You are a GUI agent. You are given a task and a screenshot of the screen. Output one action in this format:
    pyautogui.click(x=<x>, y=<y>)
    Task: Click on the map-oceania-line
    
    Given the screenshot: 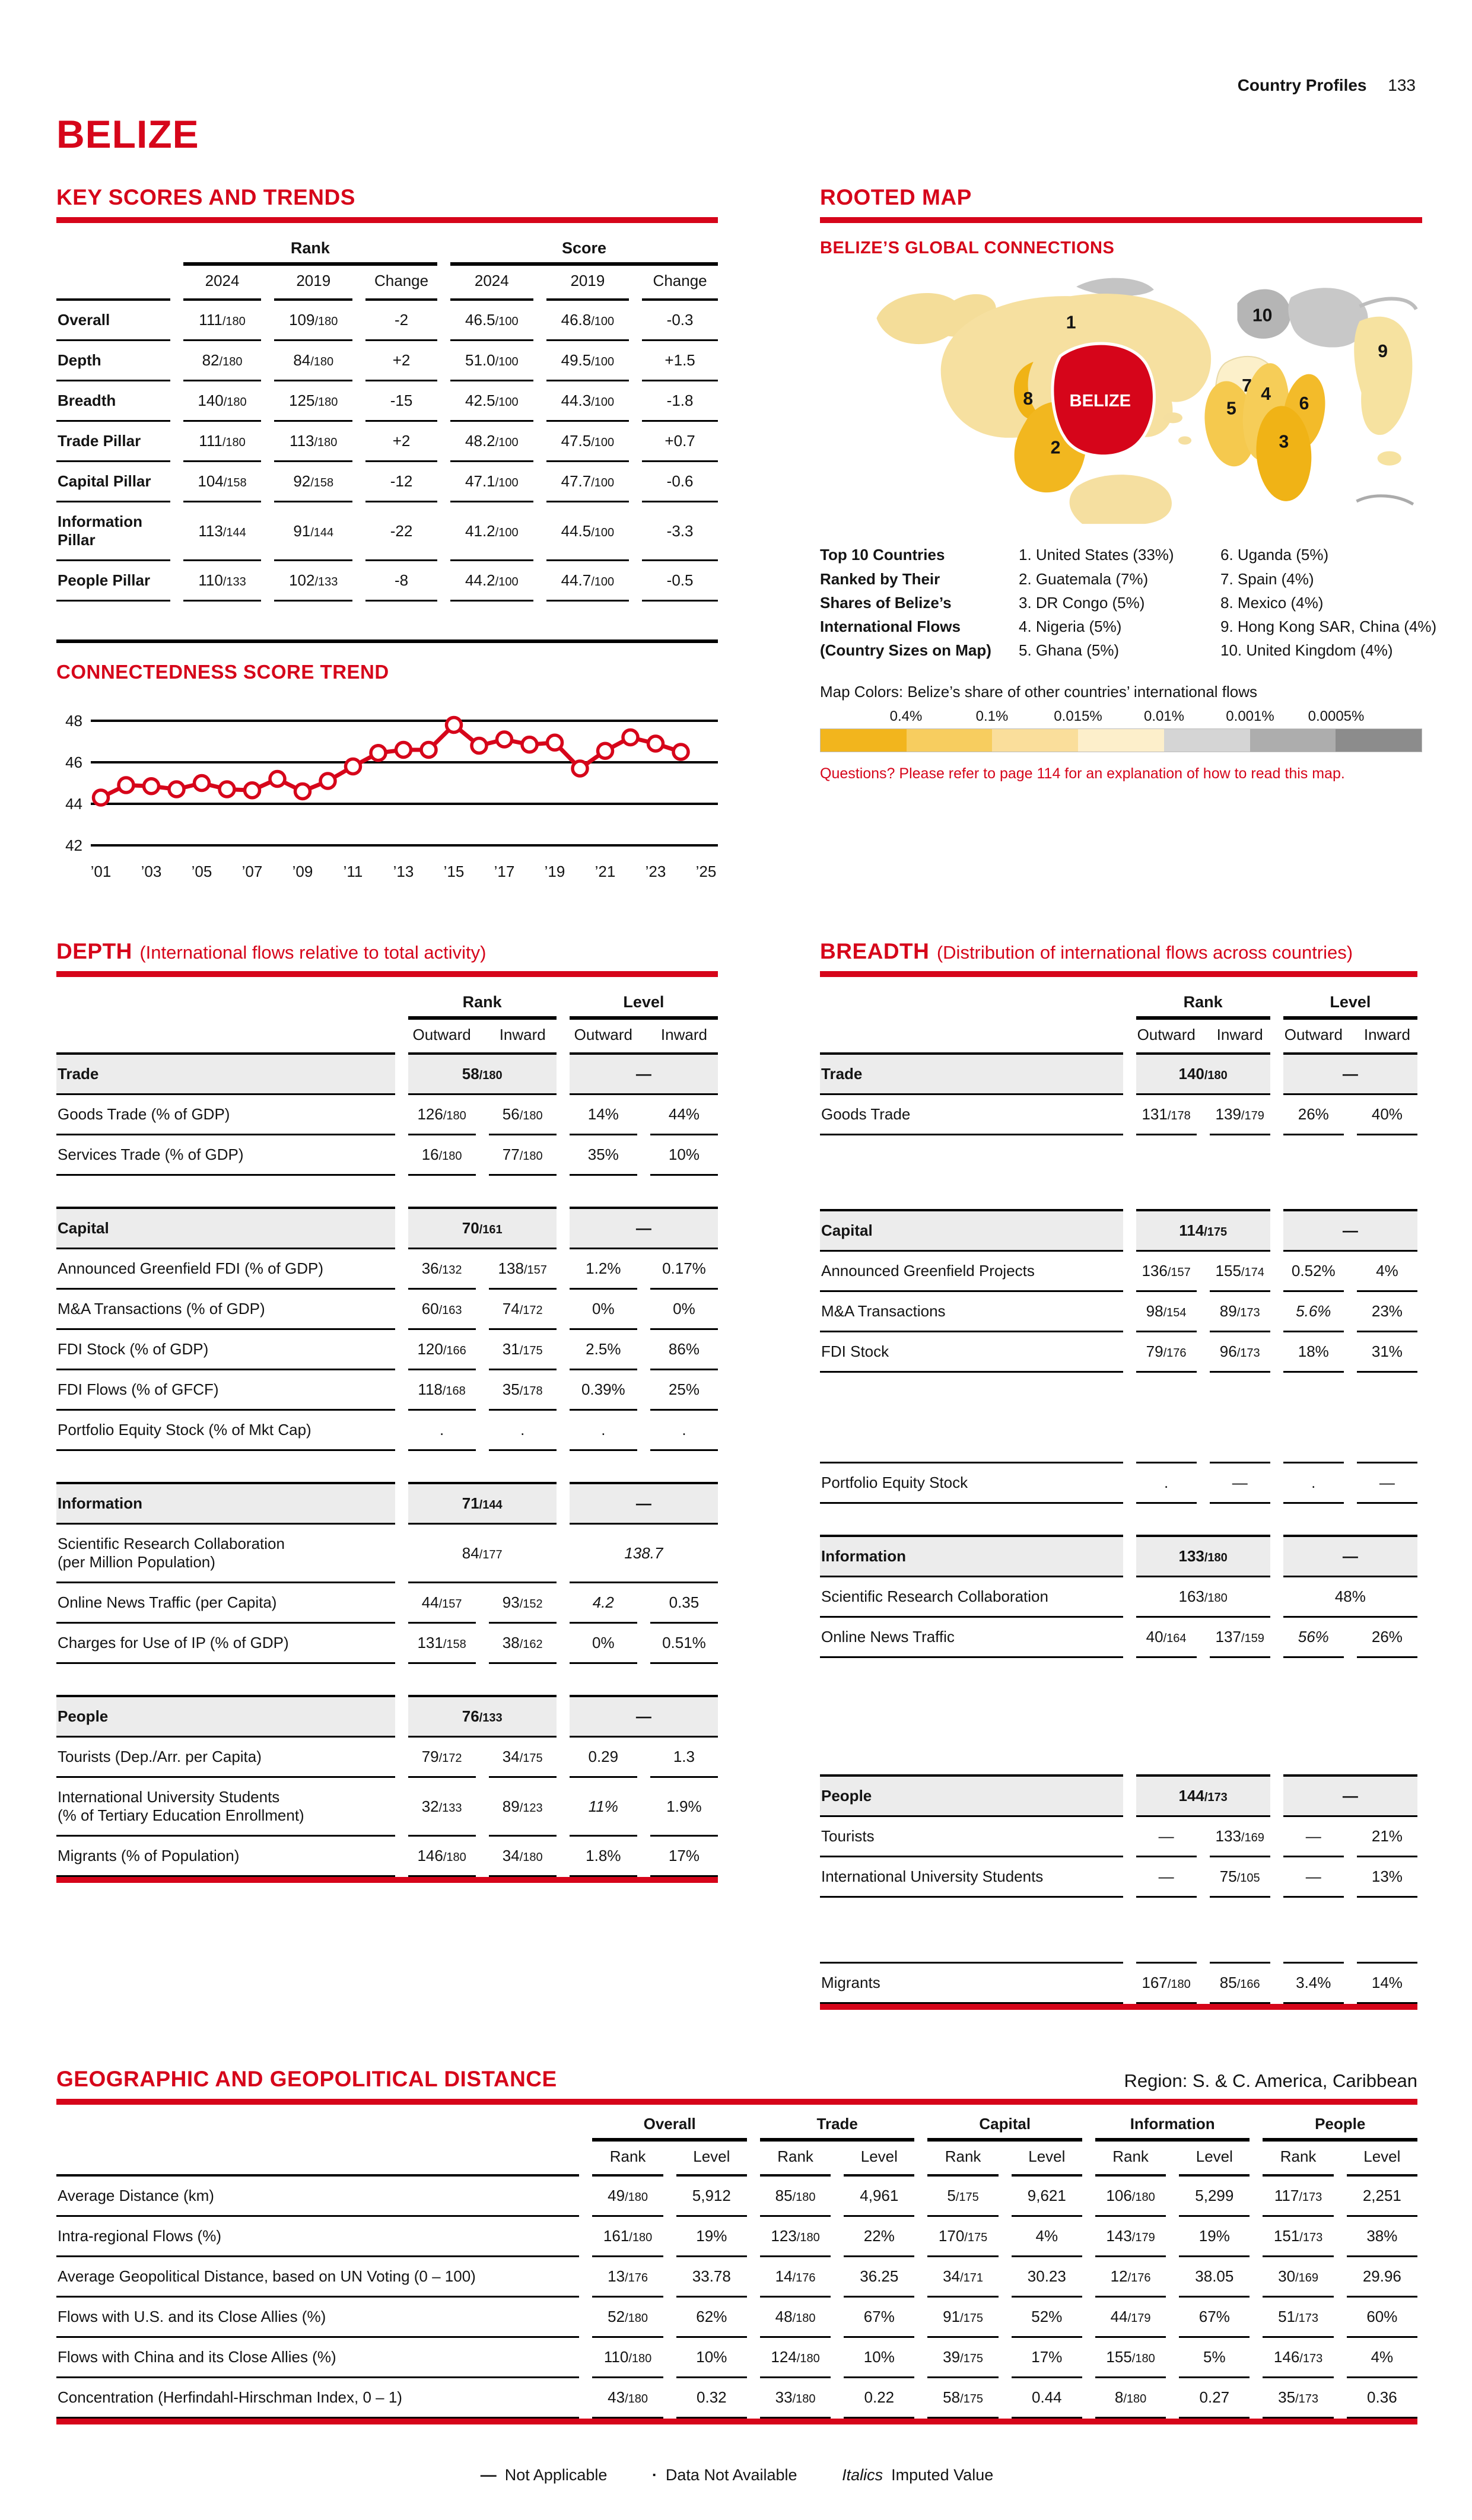 What is the action you would take?
    pyautogui.click(x=1385, y=500)
    